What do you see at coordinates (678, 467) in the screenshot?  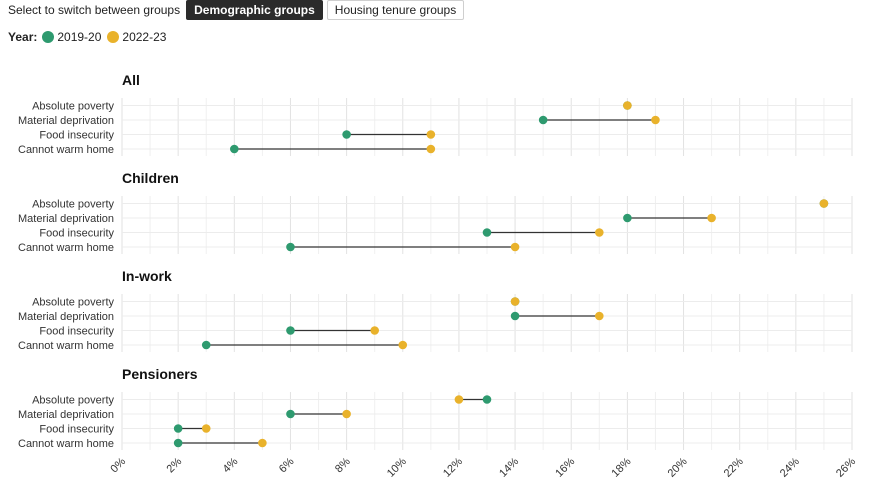 I see `x-tick-label: 20%` at bounding box center [678, 467].